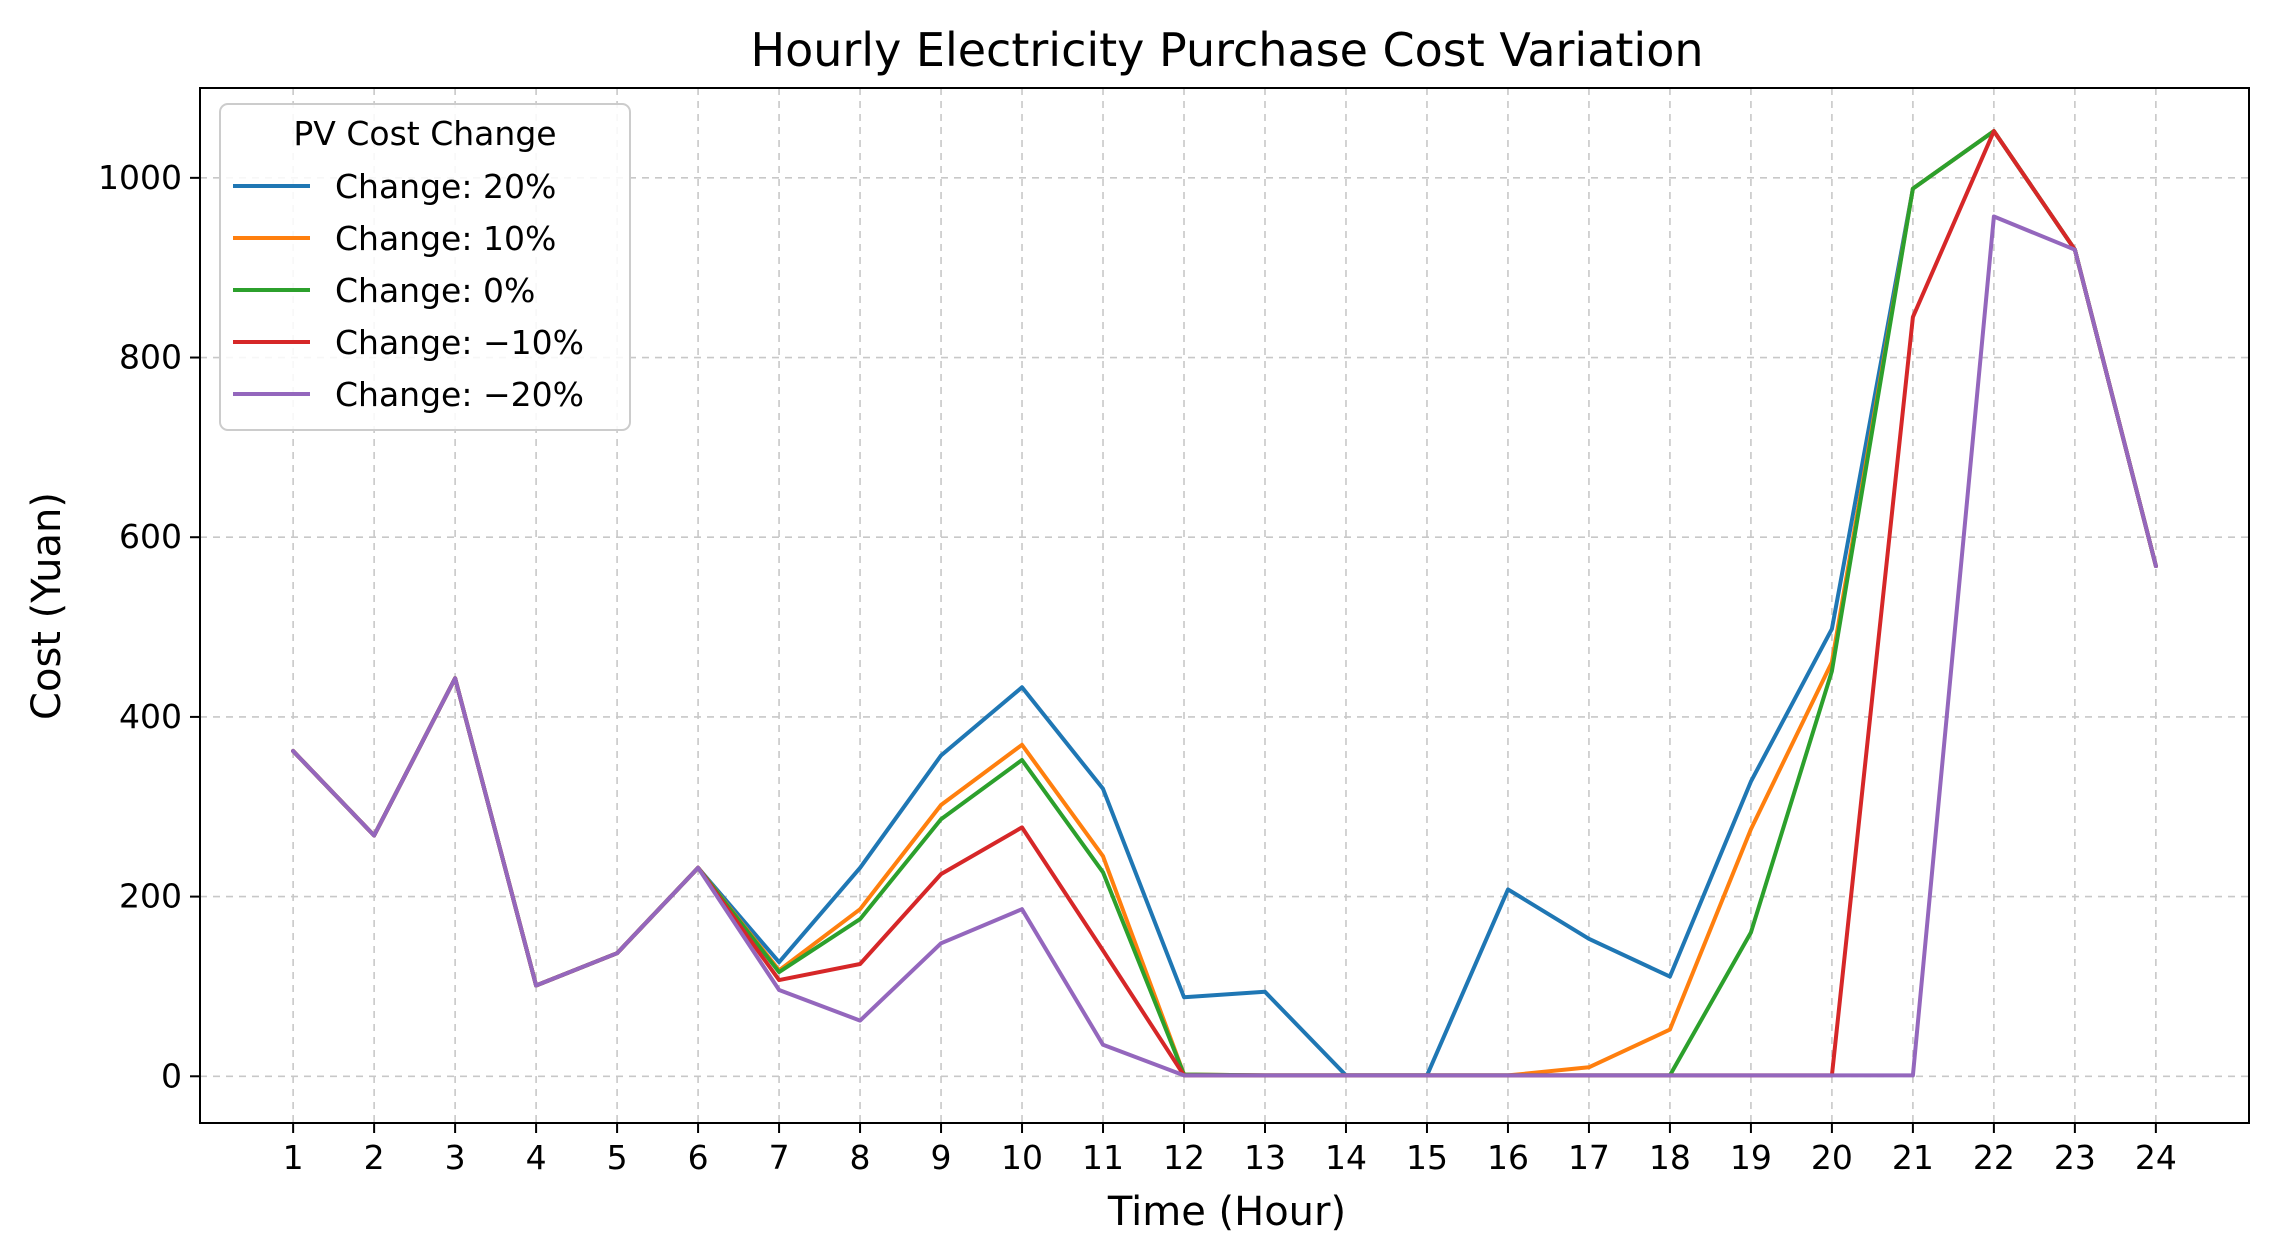 The image size is (2269, 1250). I want to click on x-tick-label: 2, so click(374, 1157).